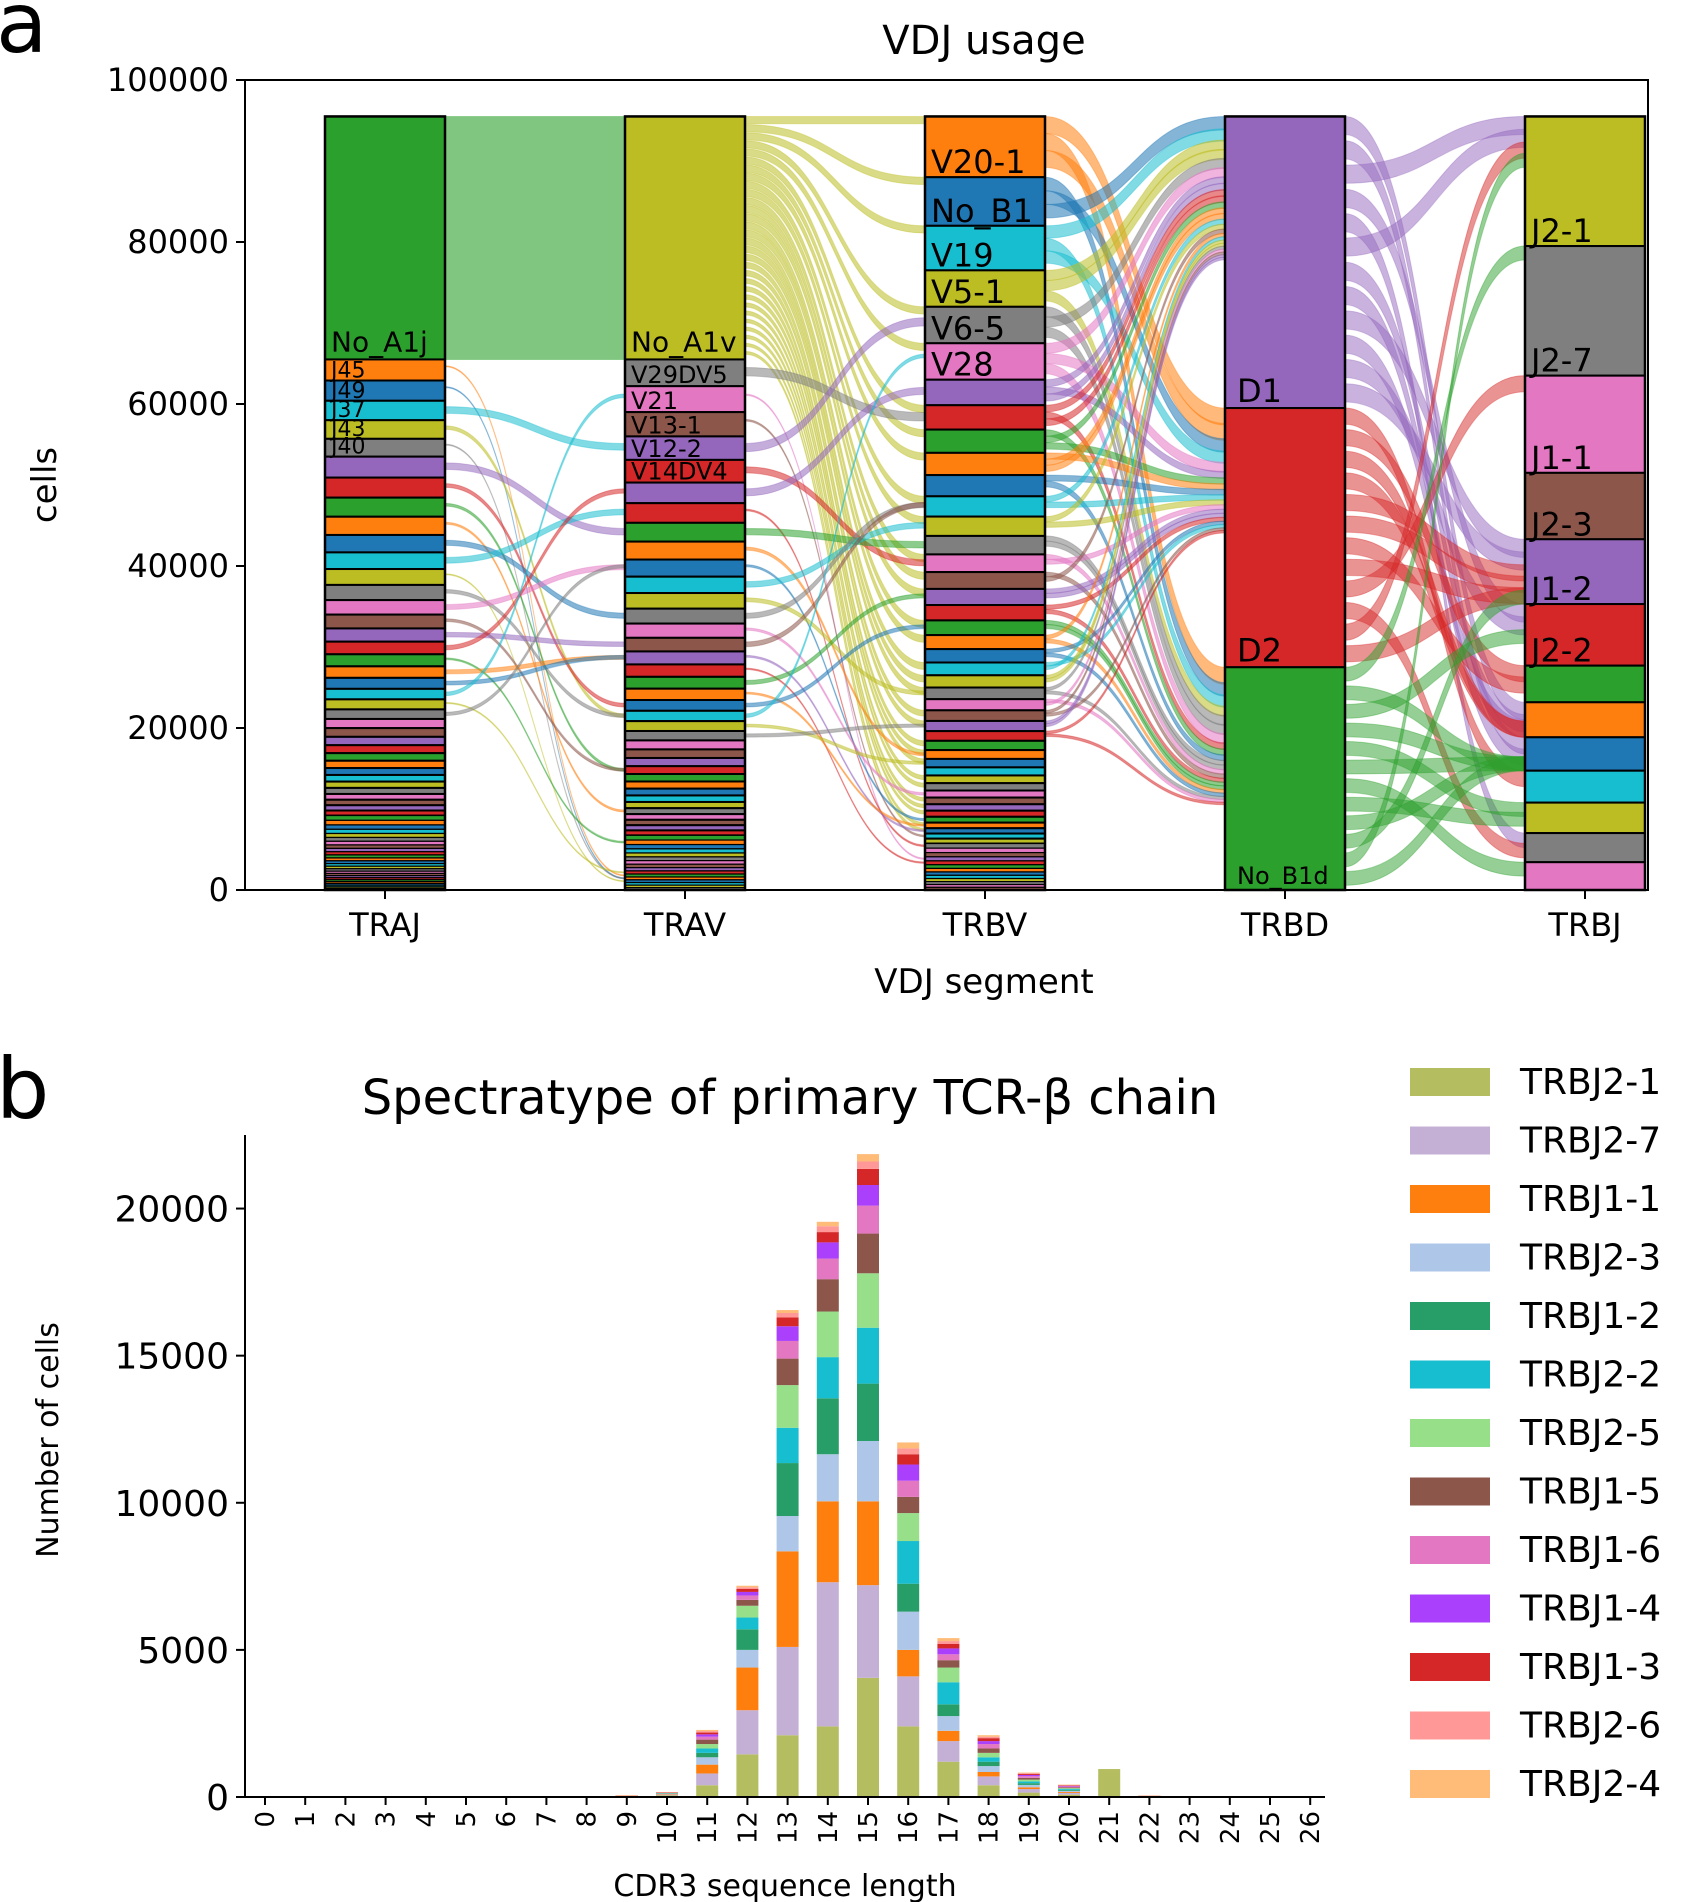  Describe the element at coordinates (666, 449) in the screenshot. I see `segment-label: V12-2` at that location.